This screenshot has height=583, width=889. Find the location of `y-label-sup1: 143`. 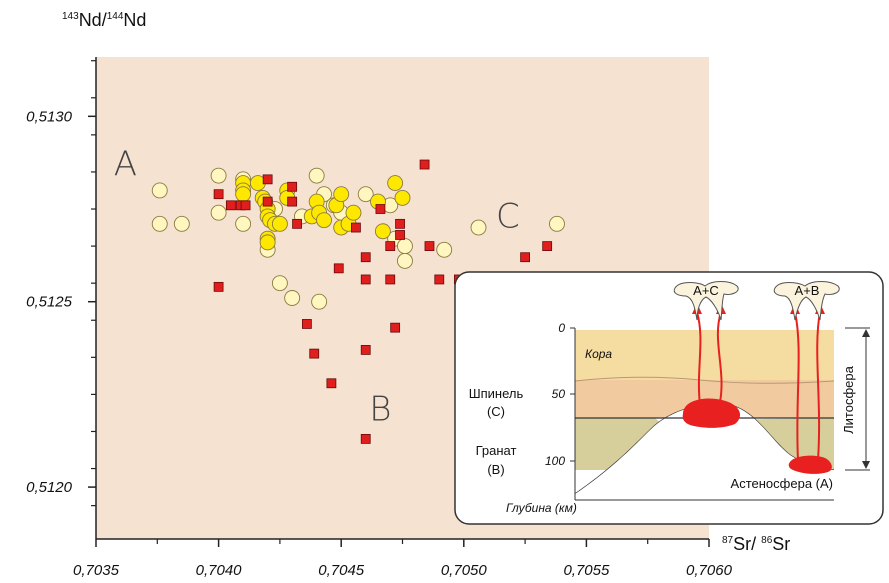

y-label-sup1: 143 is located at coordinates (70, 16).